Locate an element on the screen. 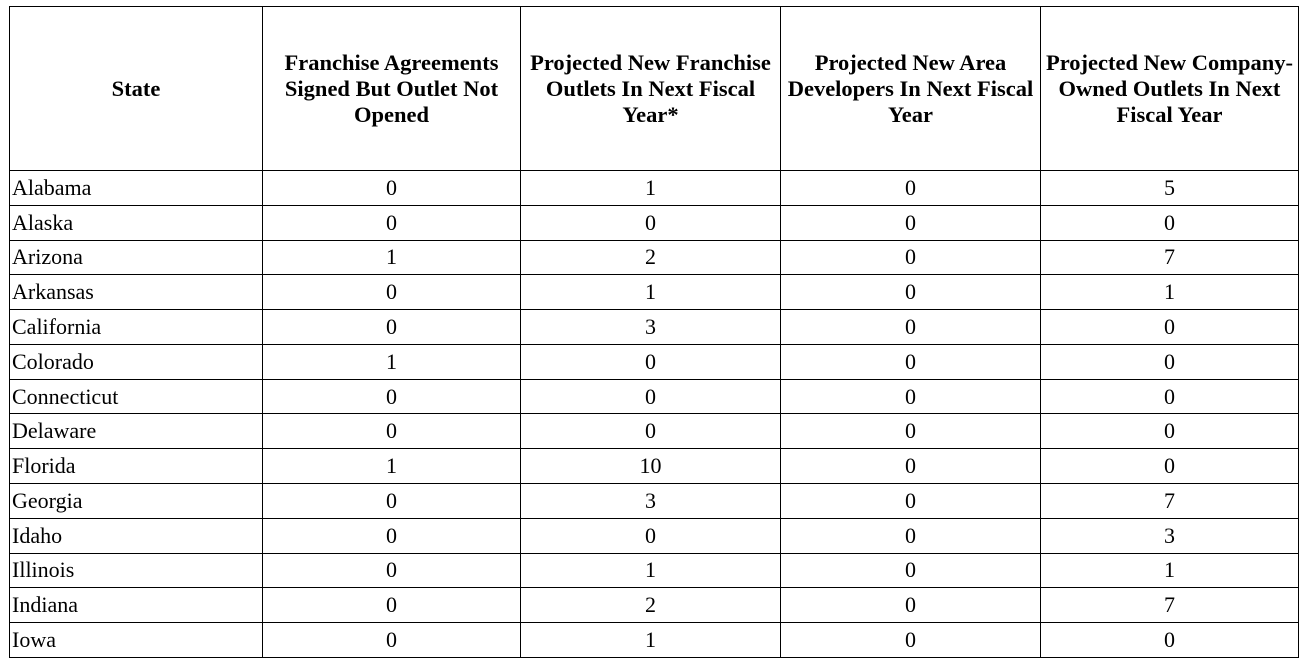 The width and height of the screenshot is (1309, 664). table-row: Florida 1 10 0 0 is located at coordinates (654, 466).